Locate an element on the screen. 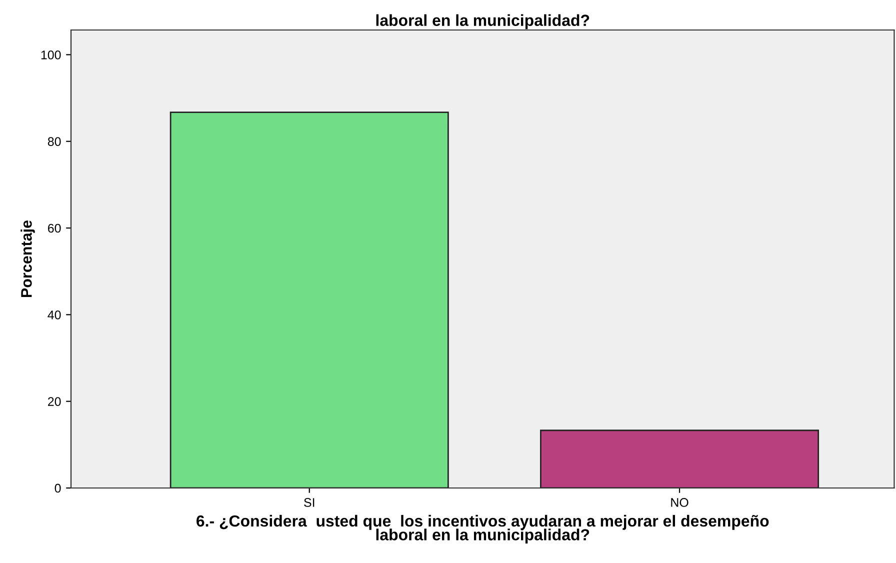  x-tick-label: NO is located at coordinates (679, 502).